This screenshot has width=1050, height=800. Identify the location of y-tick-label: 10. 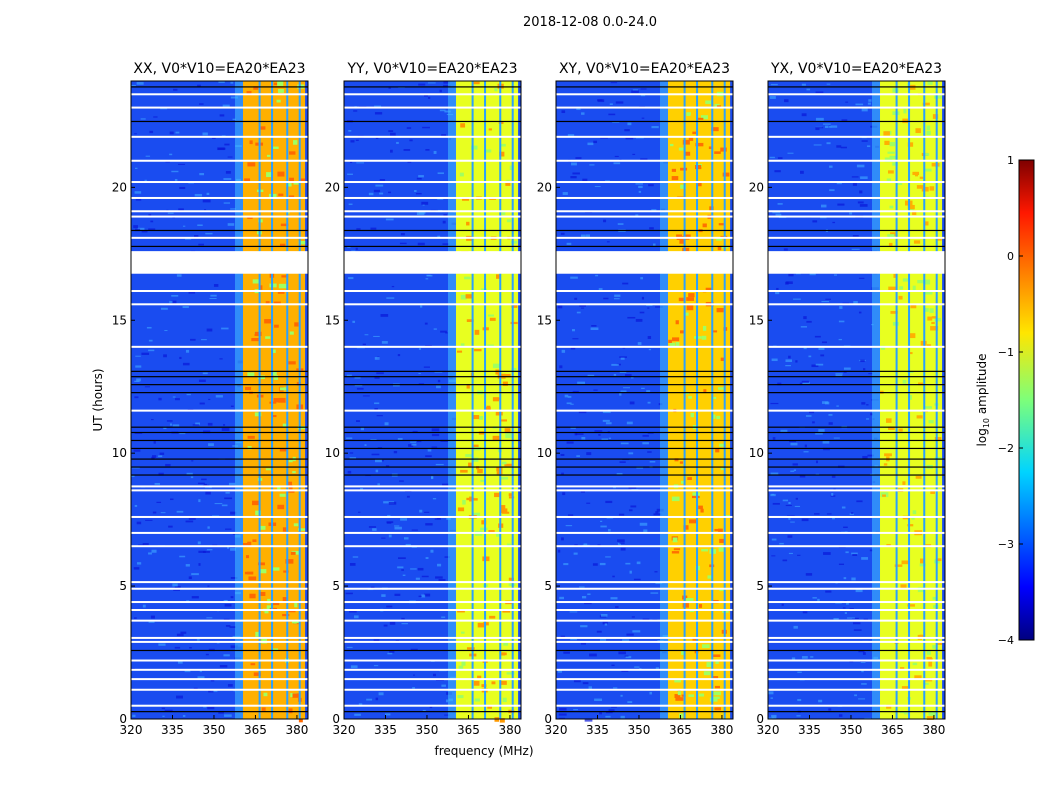
(119, 453).